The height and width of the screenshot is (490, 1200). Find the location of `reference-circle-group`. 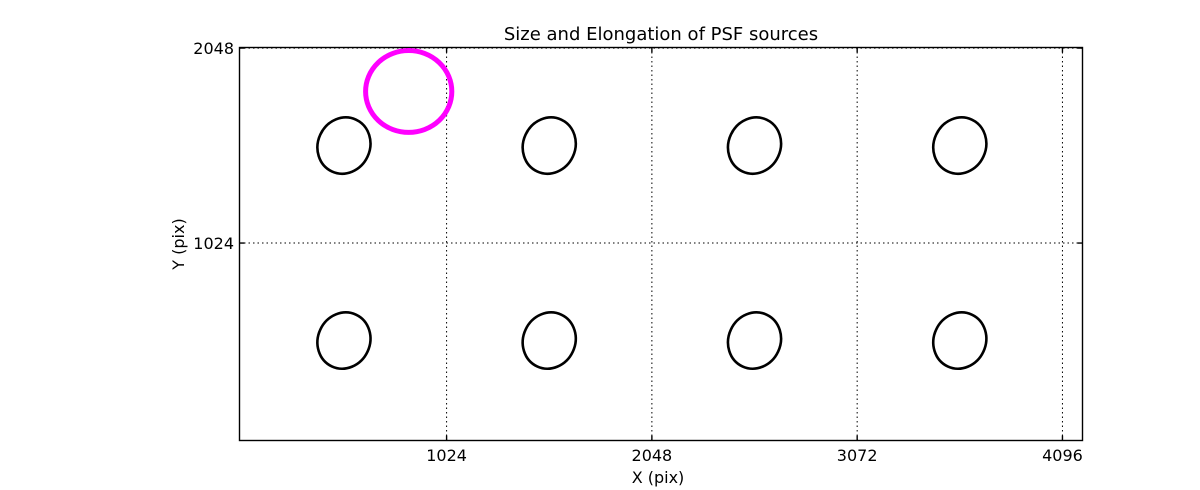

reference-circle-group is located at coordinates (409, 91).